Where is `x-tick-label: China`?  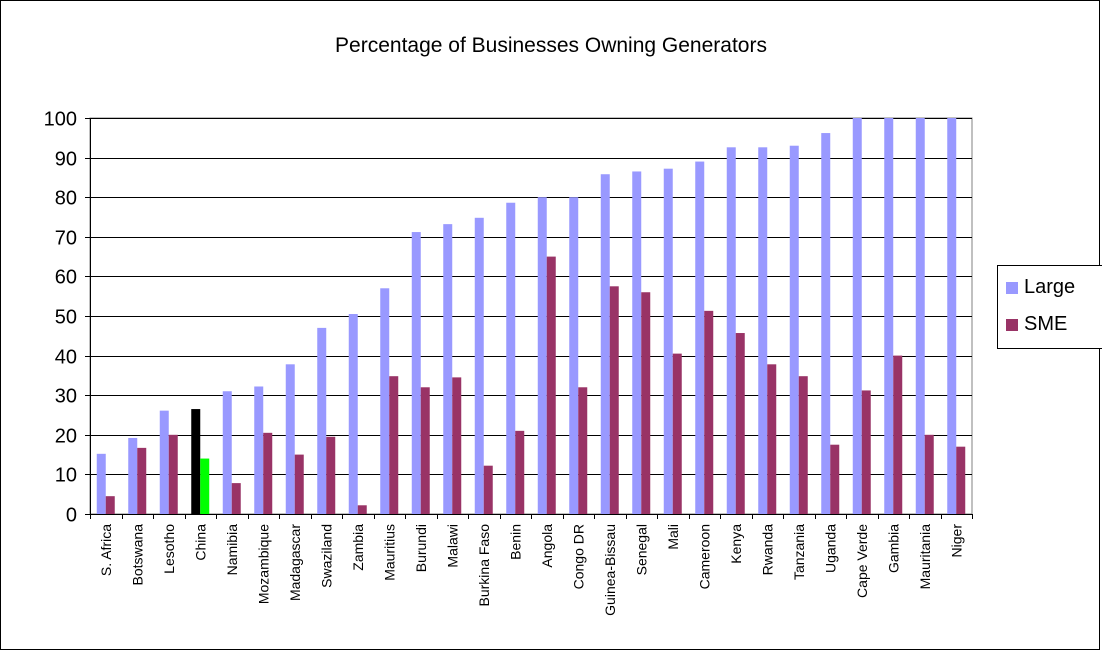
x-tick-label: China is located at coordinates (200, 542).